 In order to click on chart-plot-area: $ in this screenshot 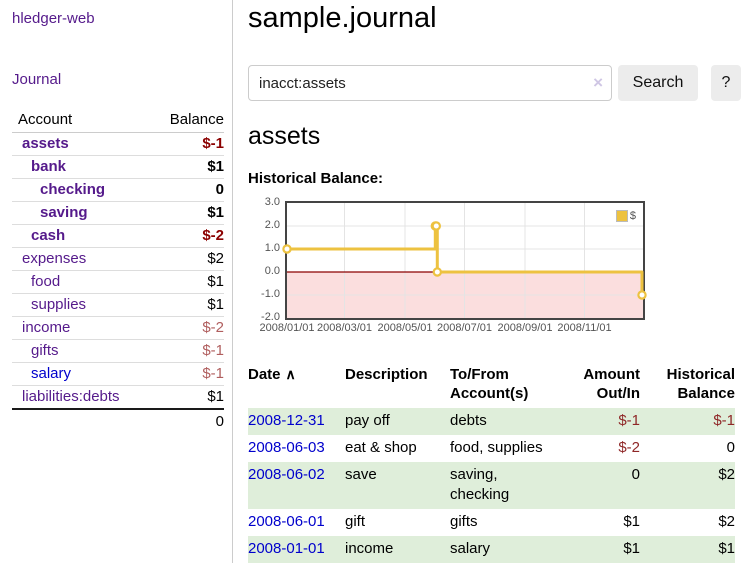, I will do `click(464, 260)`.